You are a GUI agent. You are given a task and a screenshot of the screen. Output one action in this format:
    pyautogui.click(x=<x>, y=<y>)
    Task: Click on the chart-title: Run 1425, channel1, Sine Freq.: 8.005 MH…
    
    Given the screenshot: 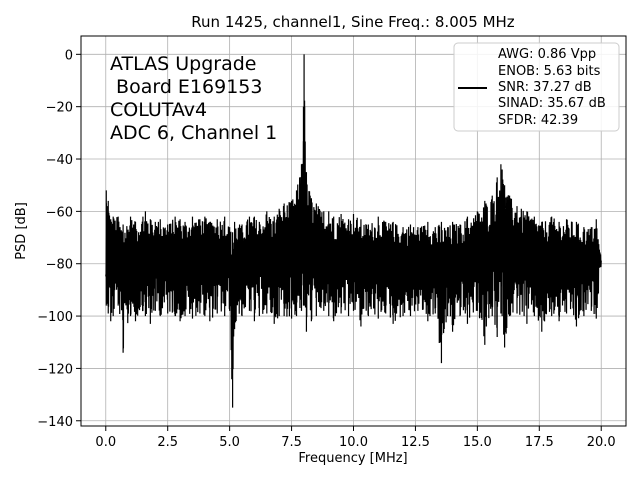 What is the action you would take?
    pyautogui.click(x=353, y=22)
    